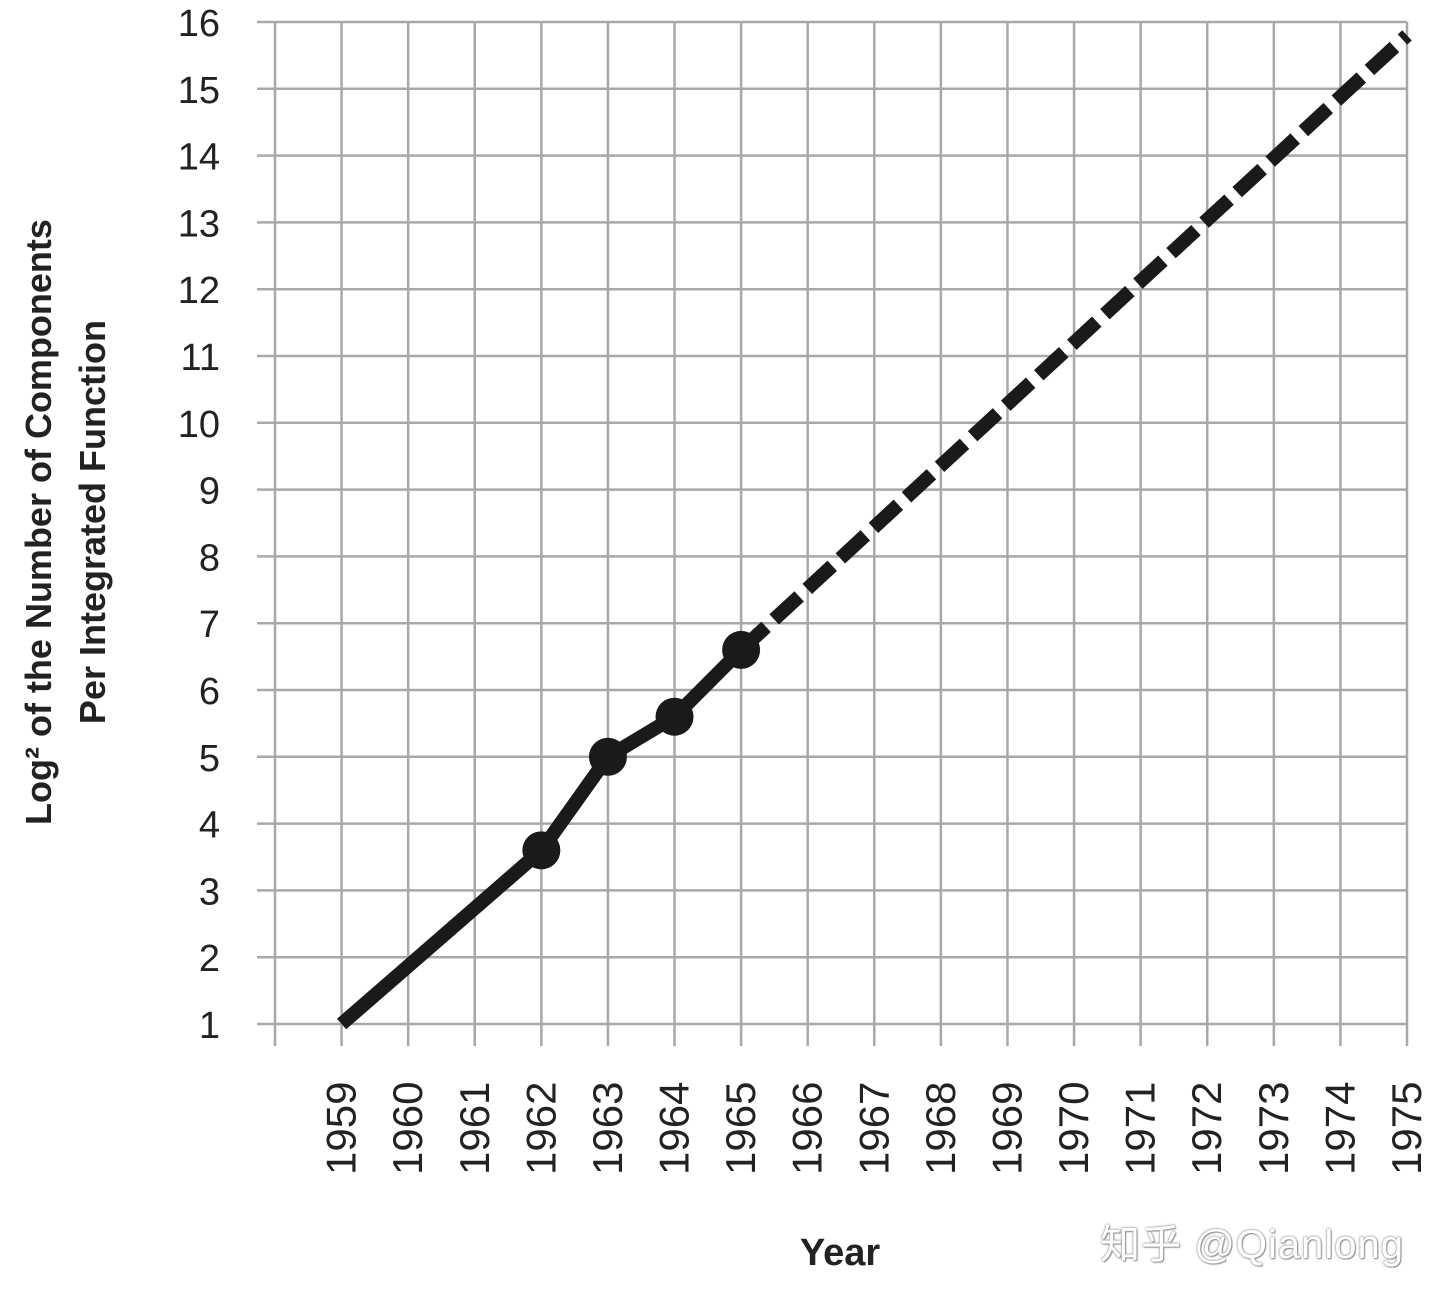 Image resolution: width=1440 pixels, height=1303 pixels. Describe the element at coordinates (1252, 1245) in the screenshot. I see `watermark: 知乎 @Qianlong` at that location.